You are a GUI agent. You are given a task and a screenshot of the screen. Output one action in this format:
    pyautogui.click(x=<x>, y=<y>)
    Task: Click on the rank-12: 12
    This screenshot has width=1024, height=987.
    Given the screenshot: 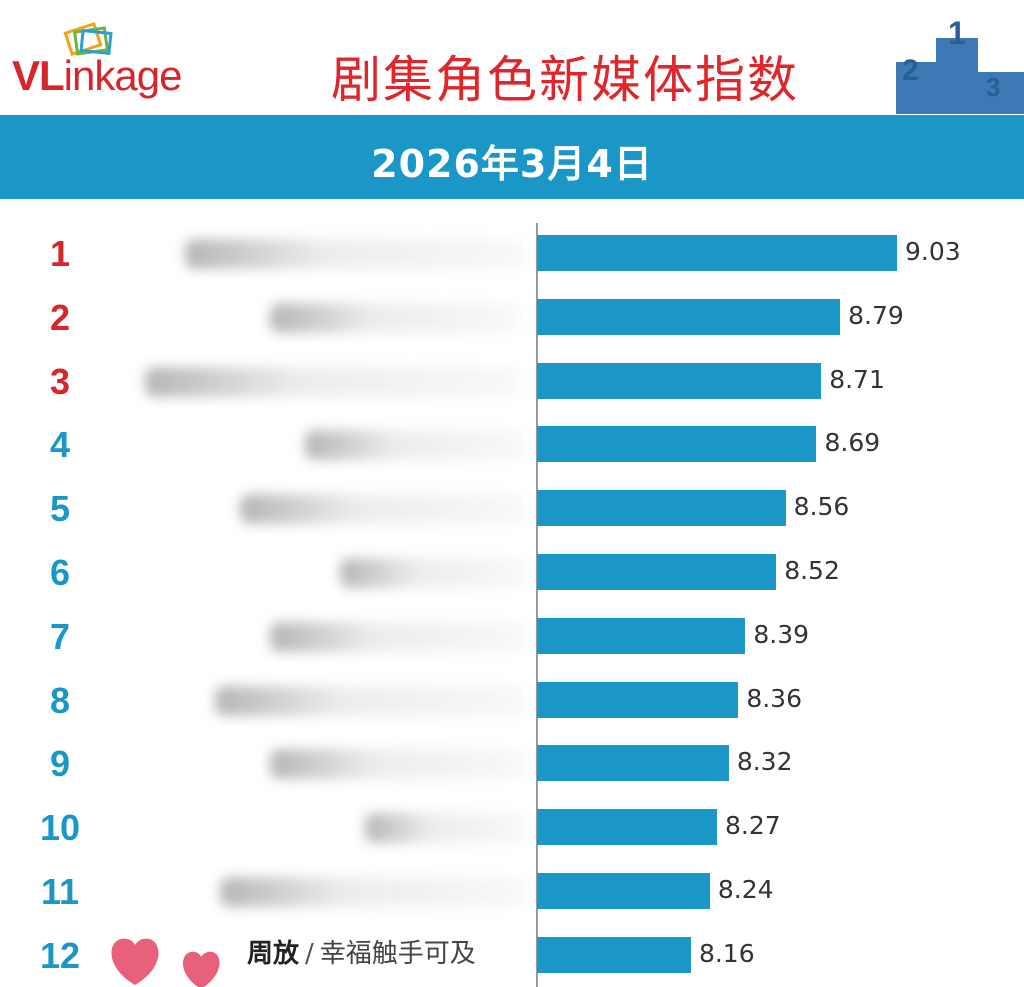 What is the action you would take?
    pyautogui.click(x=60, y=955)
    